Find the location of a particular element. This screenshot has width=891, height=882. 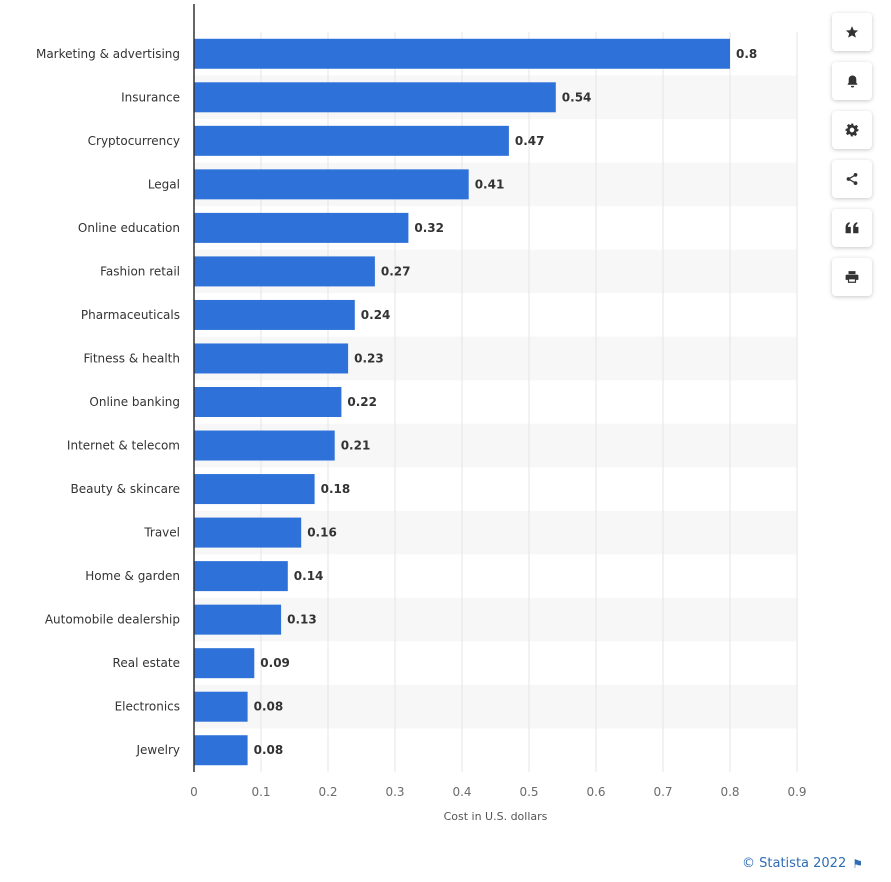

value-label-5: 0.27 is located at coordinates (396, 271).